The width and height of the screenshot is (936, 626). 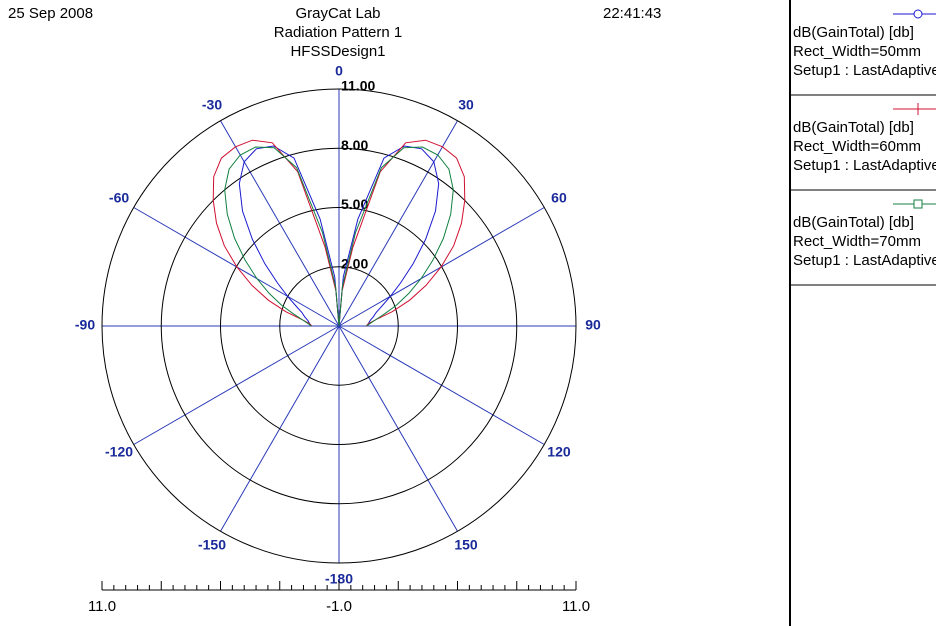 What do you see at coordinates (339, 606) in the screenshot?
I see `scale-label: -1.0` at bounding box center [339, 606].